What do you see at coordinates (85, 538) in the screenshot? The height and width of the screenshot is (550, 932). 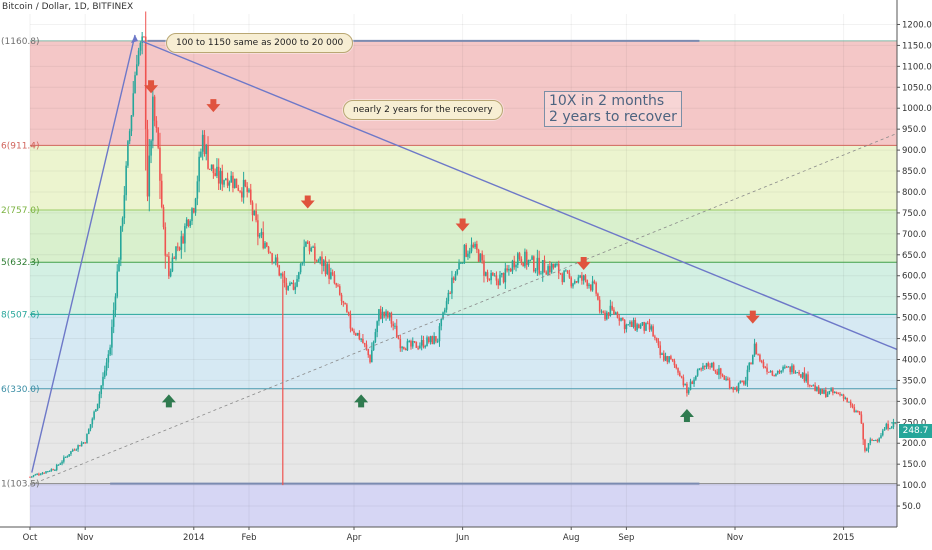 I see `time-tick-label: Nov` at bounding box center [85, 538].